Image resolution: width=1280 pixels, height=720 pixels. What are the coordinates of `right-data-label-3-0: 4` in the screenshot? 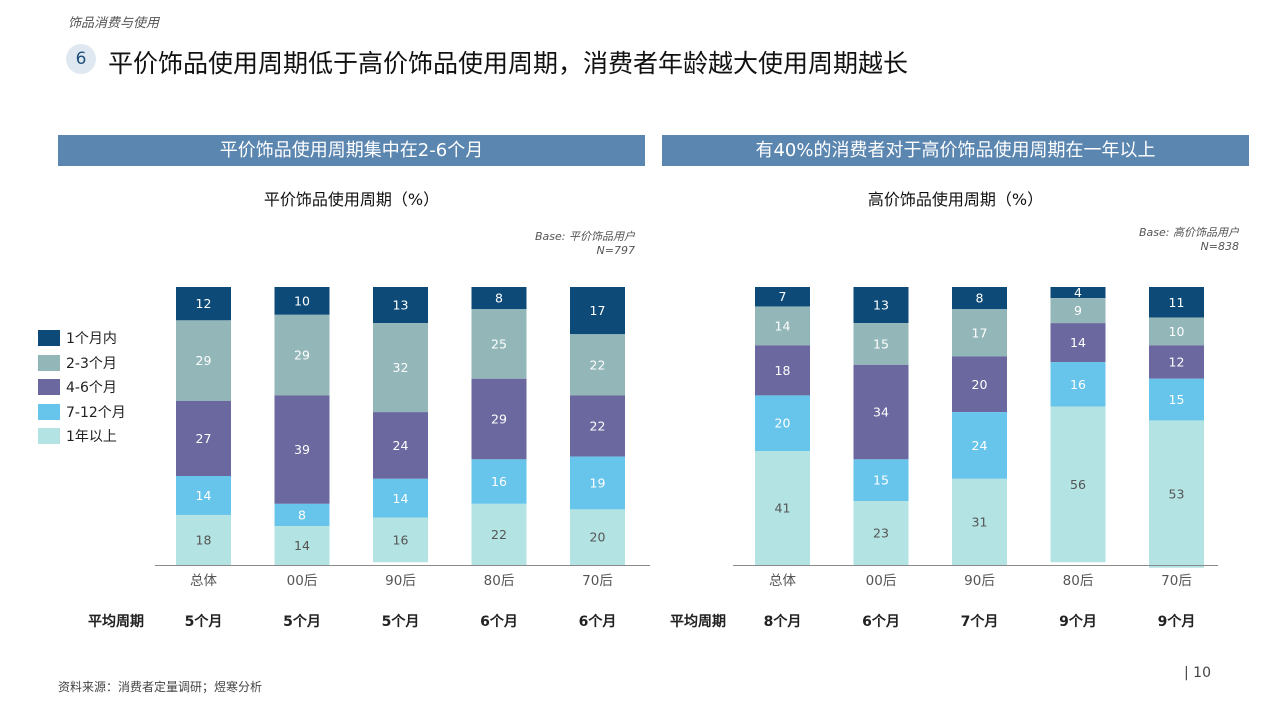 It's located at (1078, 292).